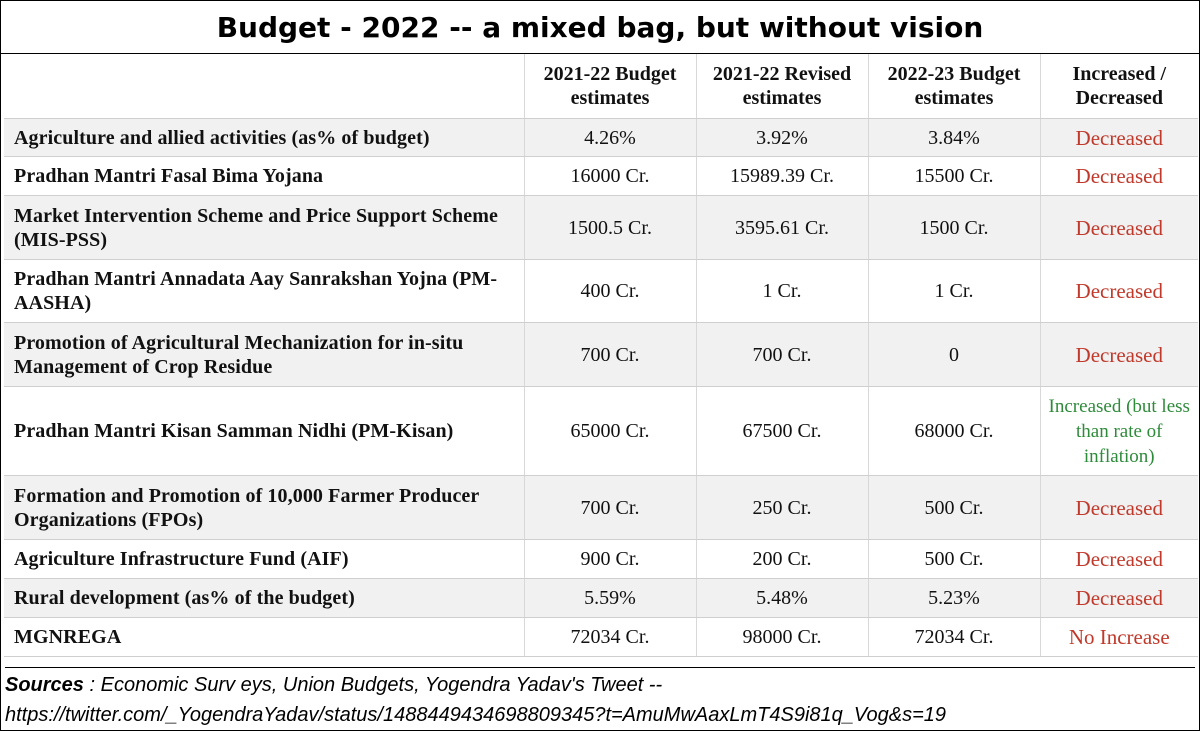 The height and width of the screenshot is (731, 1200). I want to click on header-re-2021-22: 2021-22 Revised estimates, so click(781, 86).